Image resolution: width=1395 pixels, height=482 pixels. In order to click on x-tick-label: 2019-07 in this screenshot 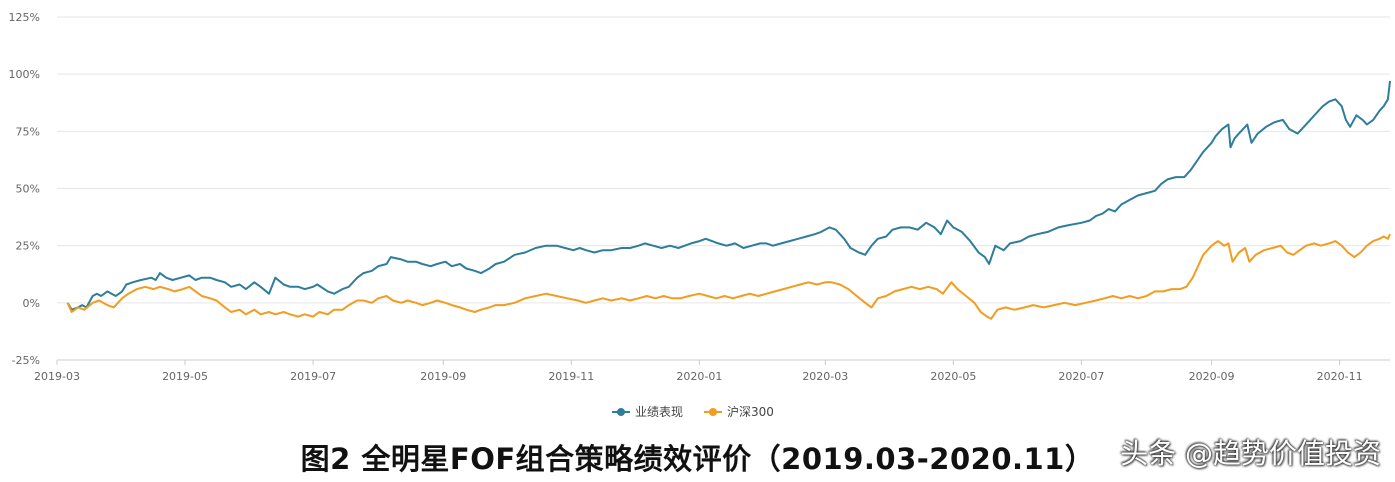, I will do `click(313, 376)`.